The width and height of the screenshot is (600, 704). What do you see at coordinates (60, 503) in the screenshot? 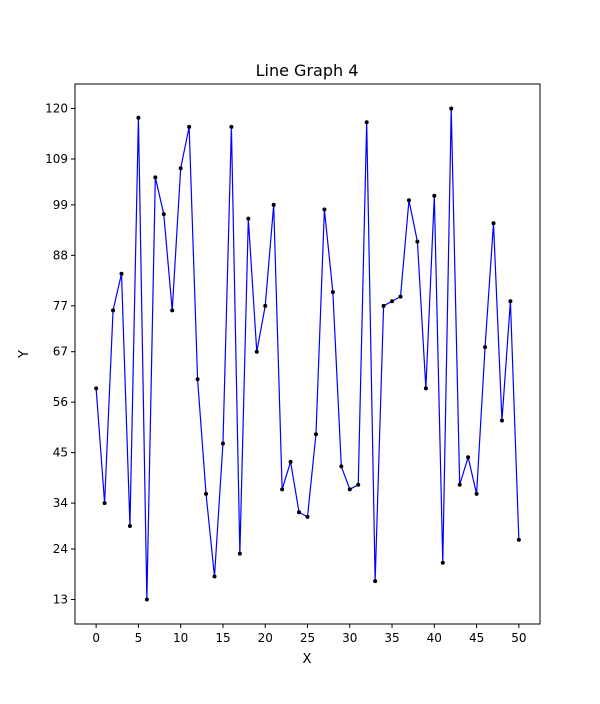
I see `y-tick-label: 34` at bounding box center [60, 503].